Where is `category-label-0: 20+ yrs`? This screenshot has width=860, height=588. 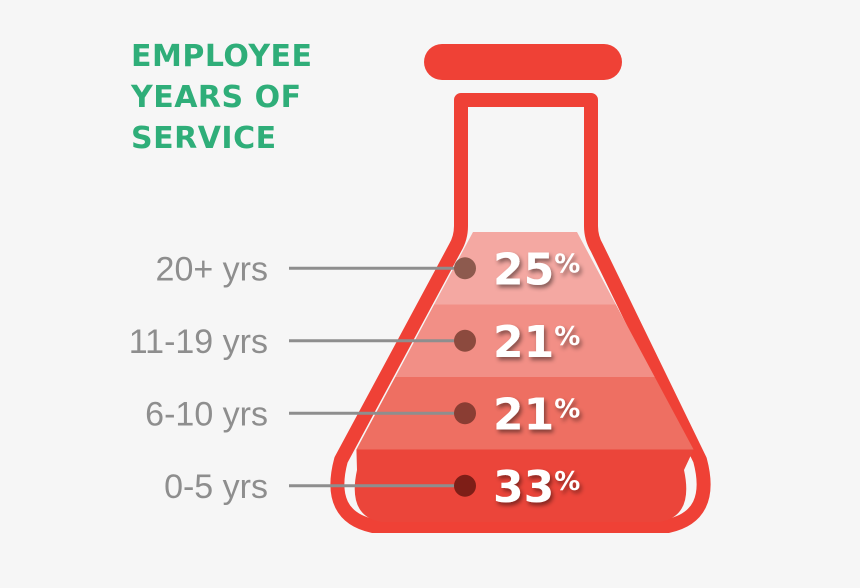
category-label-0: 20+ yrs is located at coordinates (212, 269).